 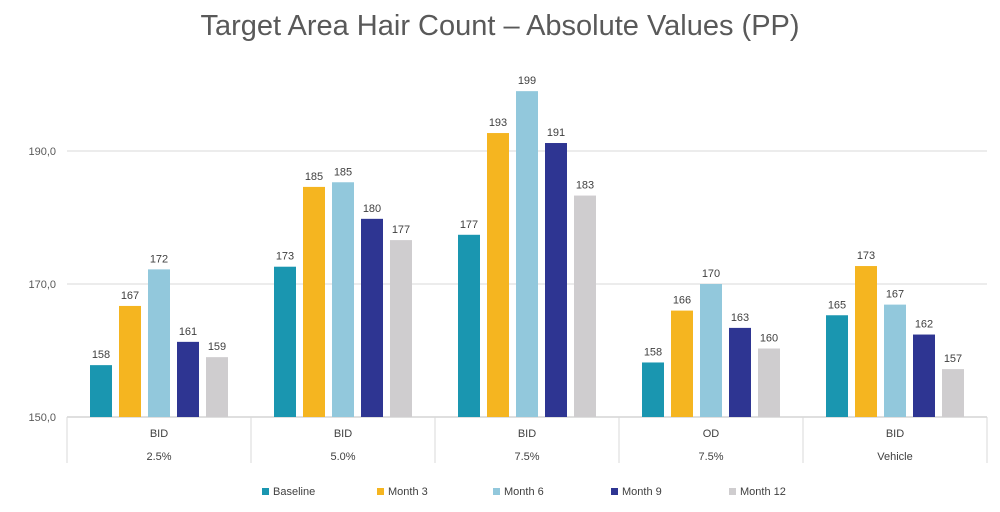 I want to click on data-label: 162, so click(x=924, y=325).